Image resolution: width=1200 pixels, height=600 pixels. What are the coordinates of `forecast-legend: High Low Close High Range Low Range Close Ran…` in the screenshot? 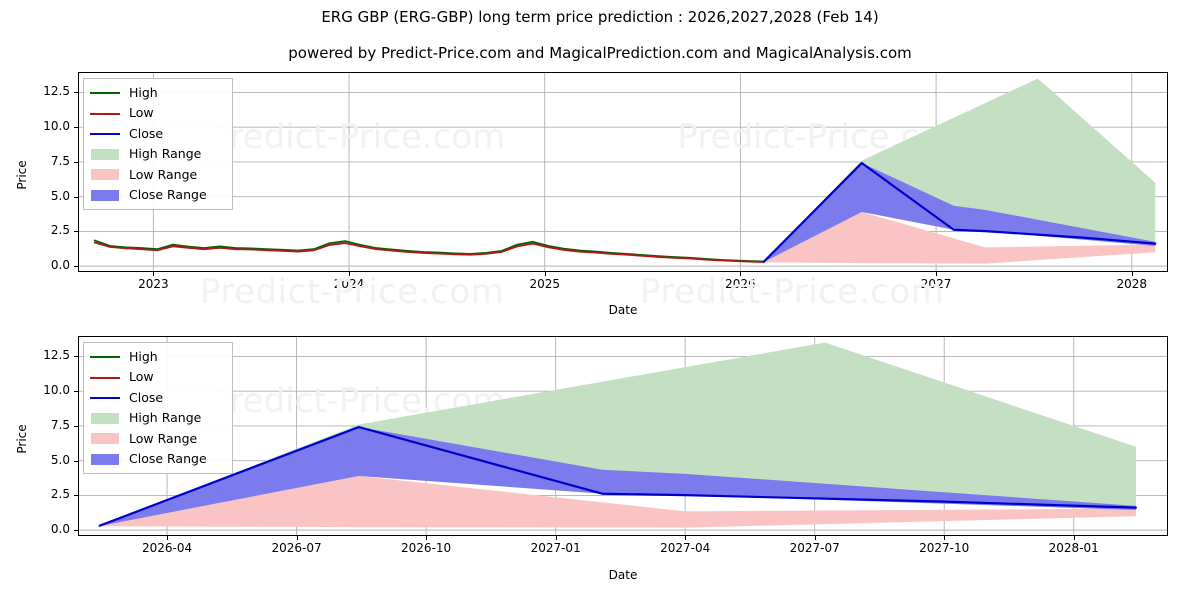 It's located at (158, 408).